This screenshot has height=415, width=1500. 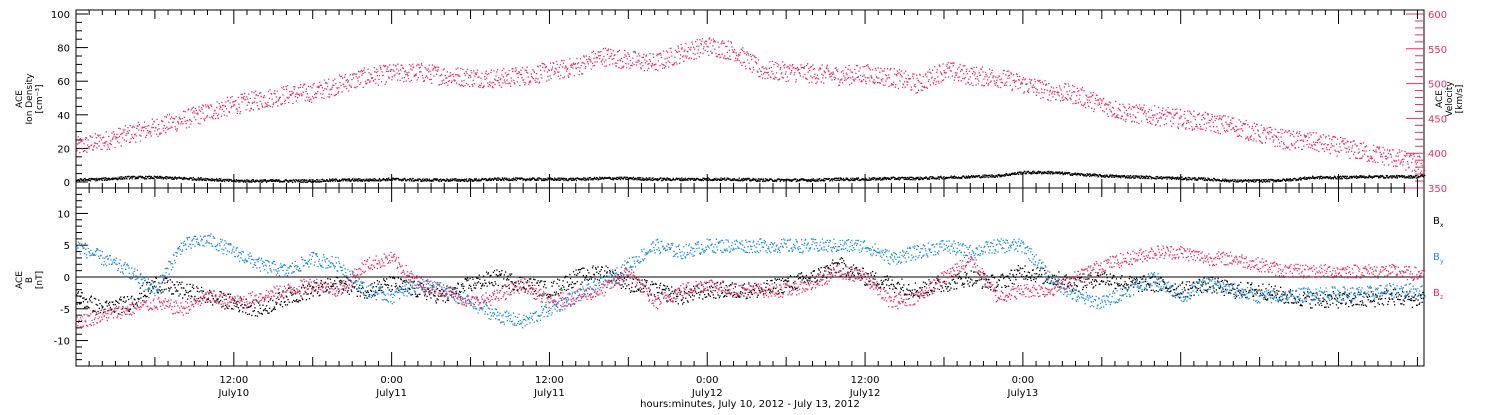 I want to click on time-tick-label: 0:00, so click(x=391, y=380).